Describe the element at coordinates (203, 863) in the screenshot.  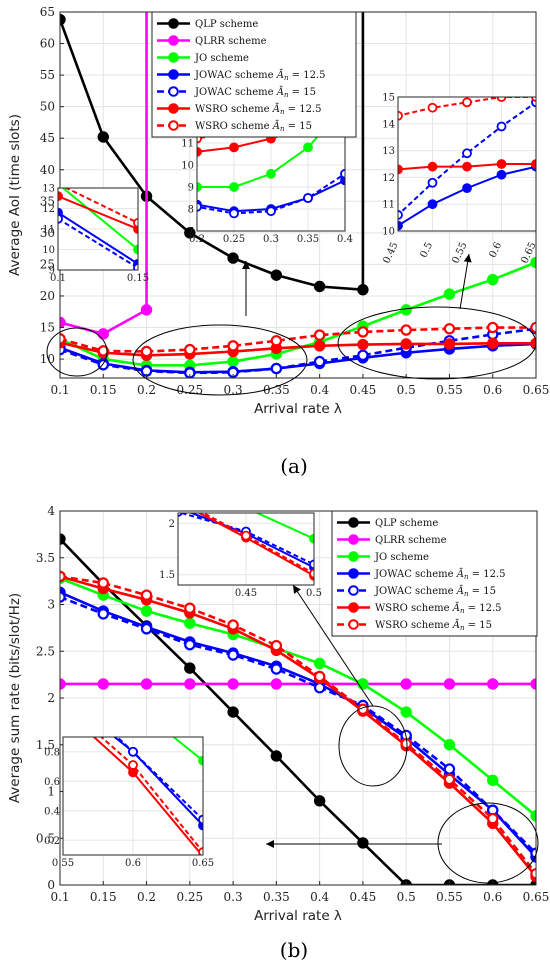
I see `inset-1-x-tick-2: 0.65` at that location.